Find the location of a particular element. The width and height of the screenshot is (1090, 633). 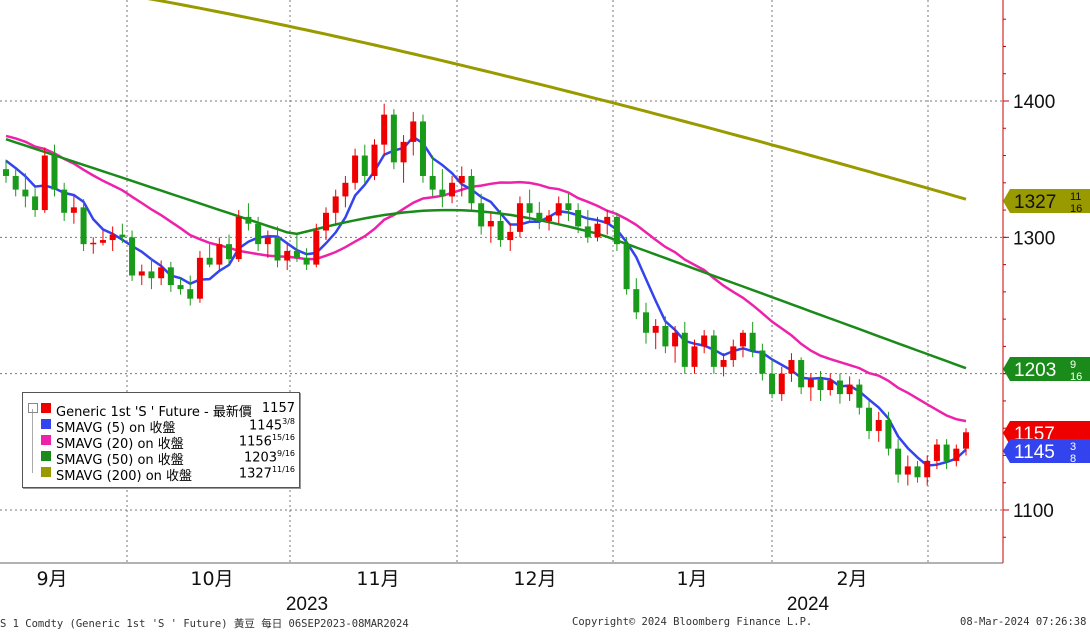

x-year-label: 2024 is located at coordinates (808, 604).